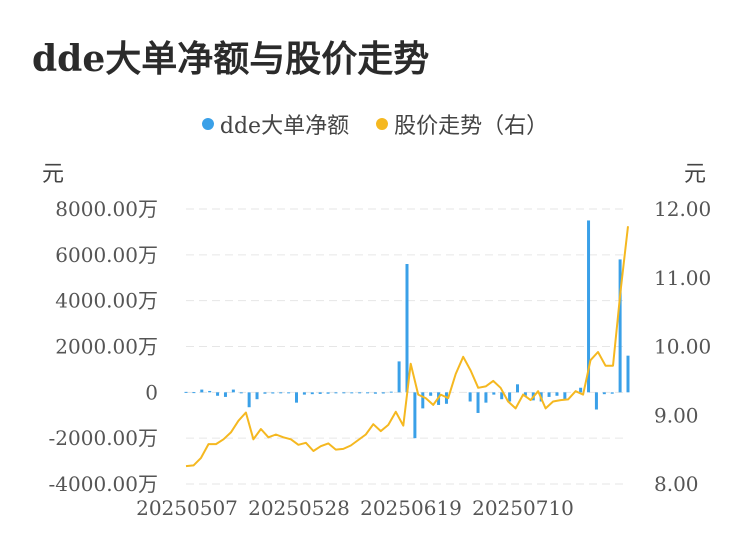  Describe the element at coordinates (103, 438) in the screenshot. I see `y-left-tick-label: -2000.00万` at that location.